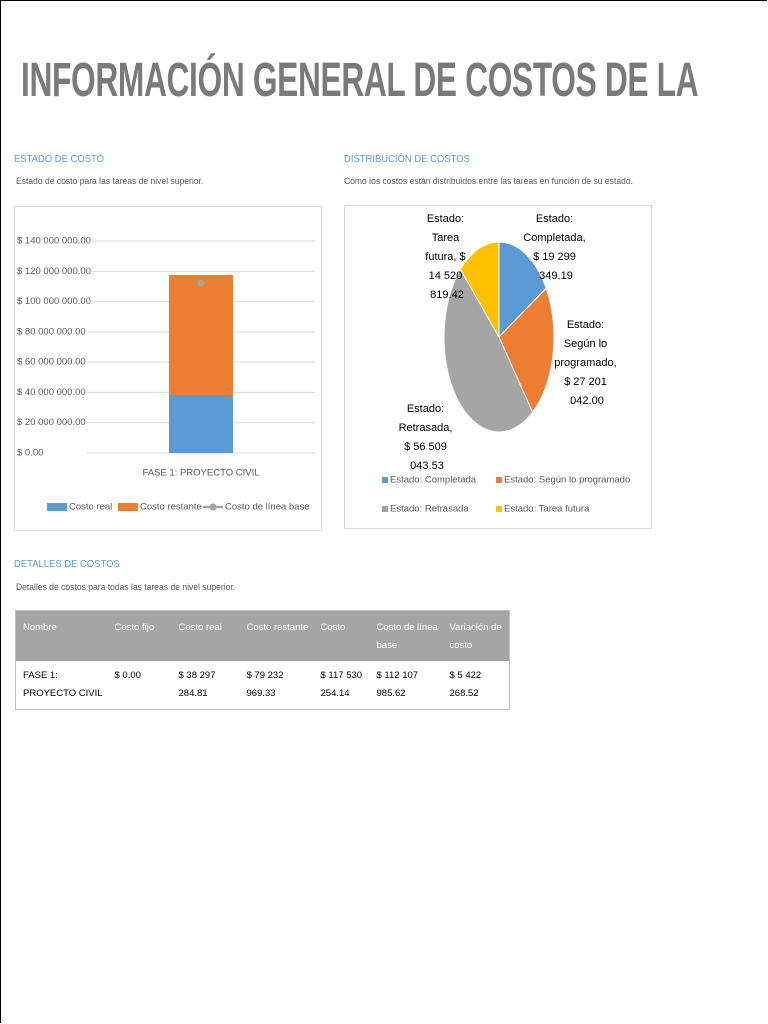  I want to click on column-header: Costo real, so click(205, 635).